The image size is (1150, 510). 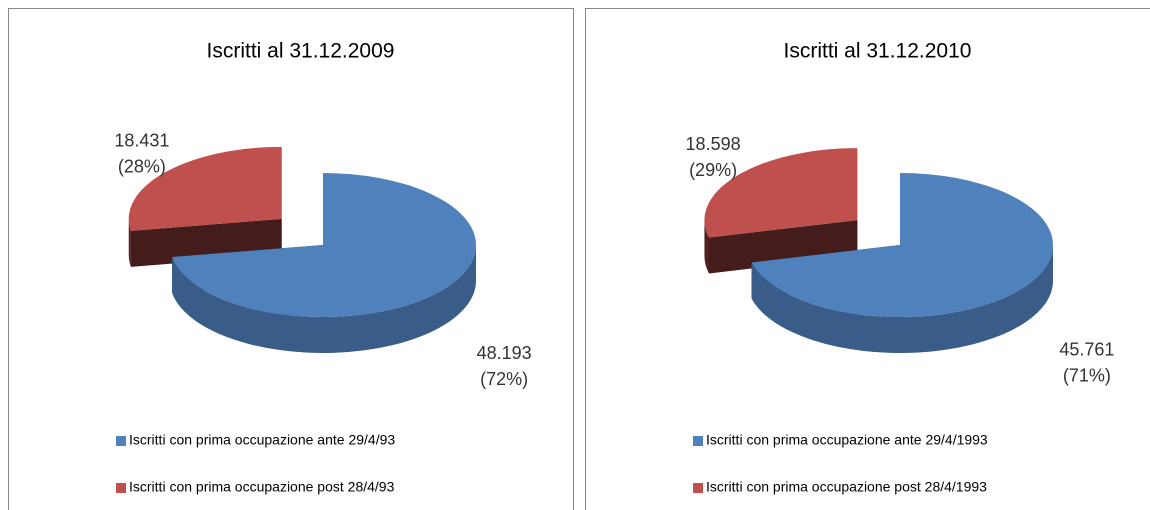 I want to click on chart-title: Iscritti al 31.12.2009, so click(x=301, y=51).